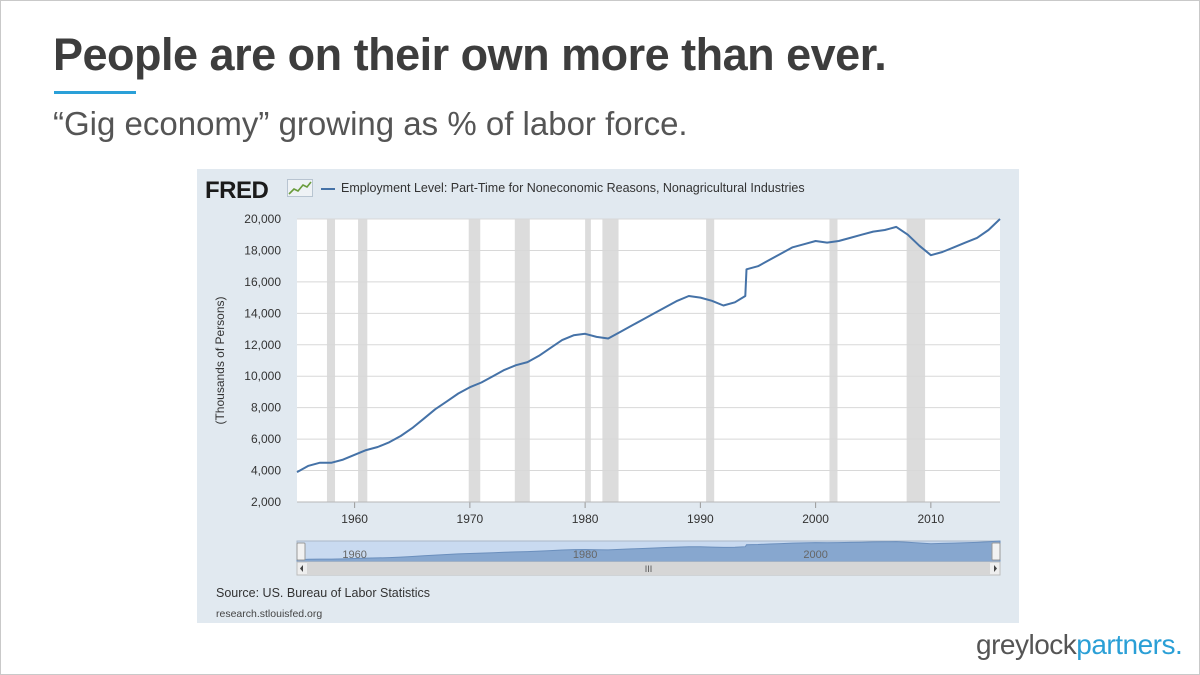 The image size is (1200, 675). I want to click on y-tick-label: 18,000, so click(262, 250).